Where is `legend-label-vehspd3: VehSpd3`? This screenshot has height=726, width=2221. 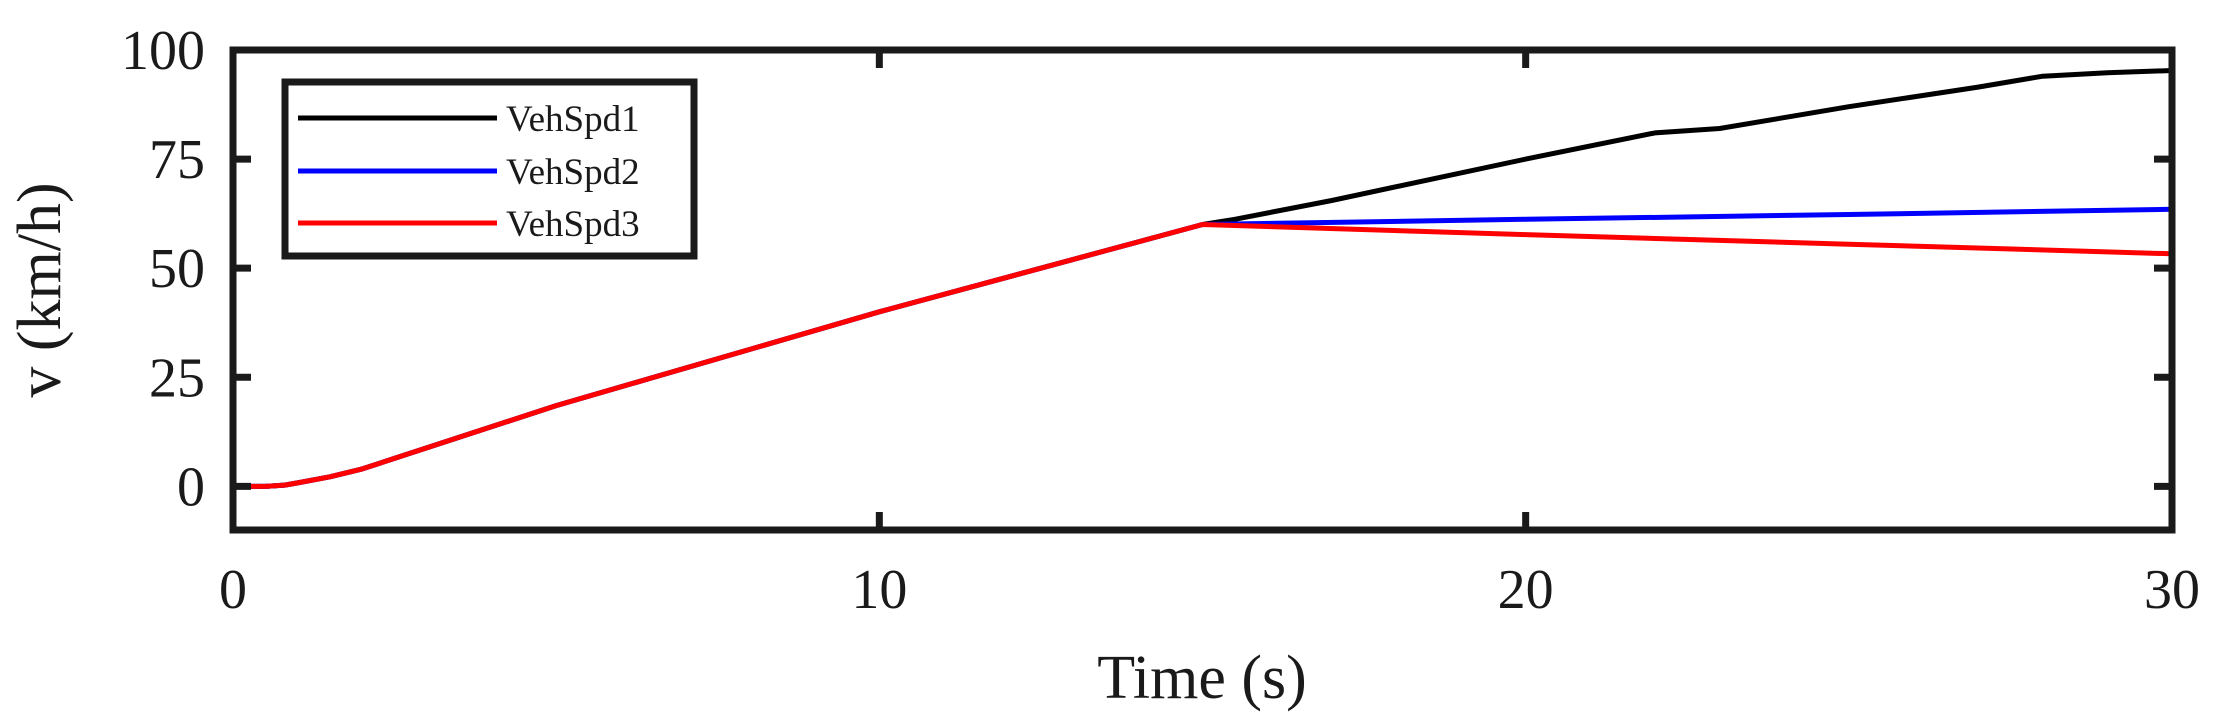
legend-label-vehspd3: VehSpd3 is located at coordinates (573, 224).